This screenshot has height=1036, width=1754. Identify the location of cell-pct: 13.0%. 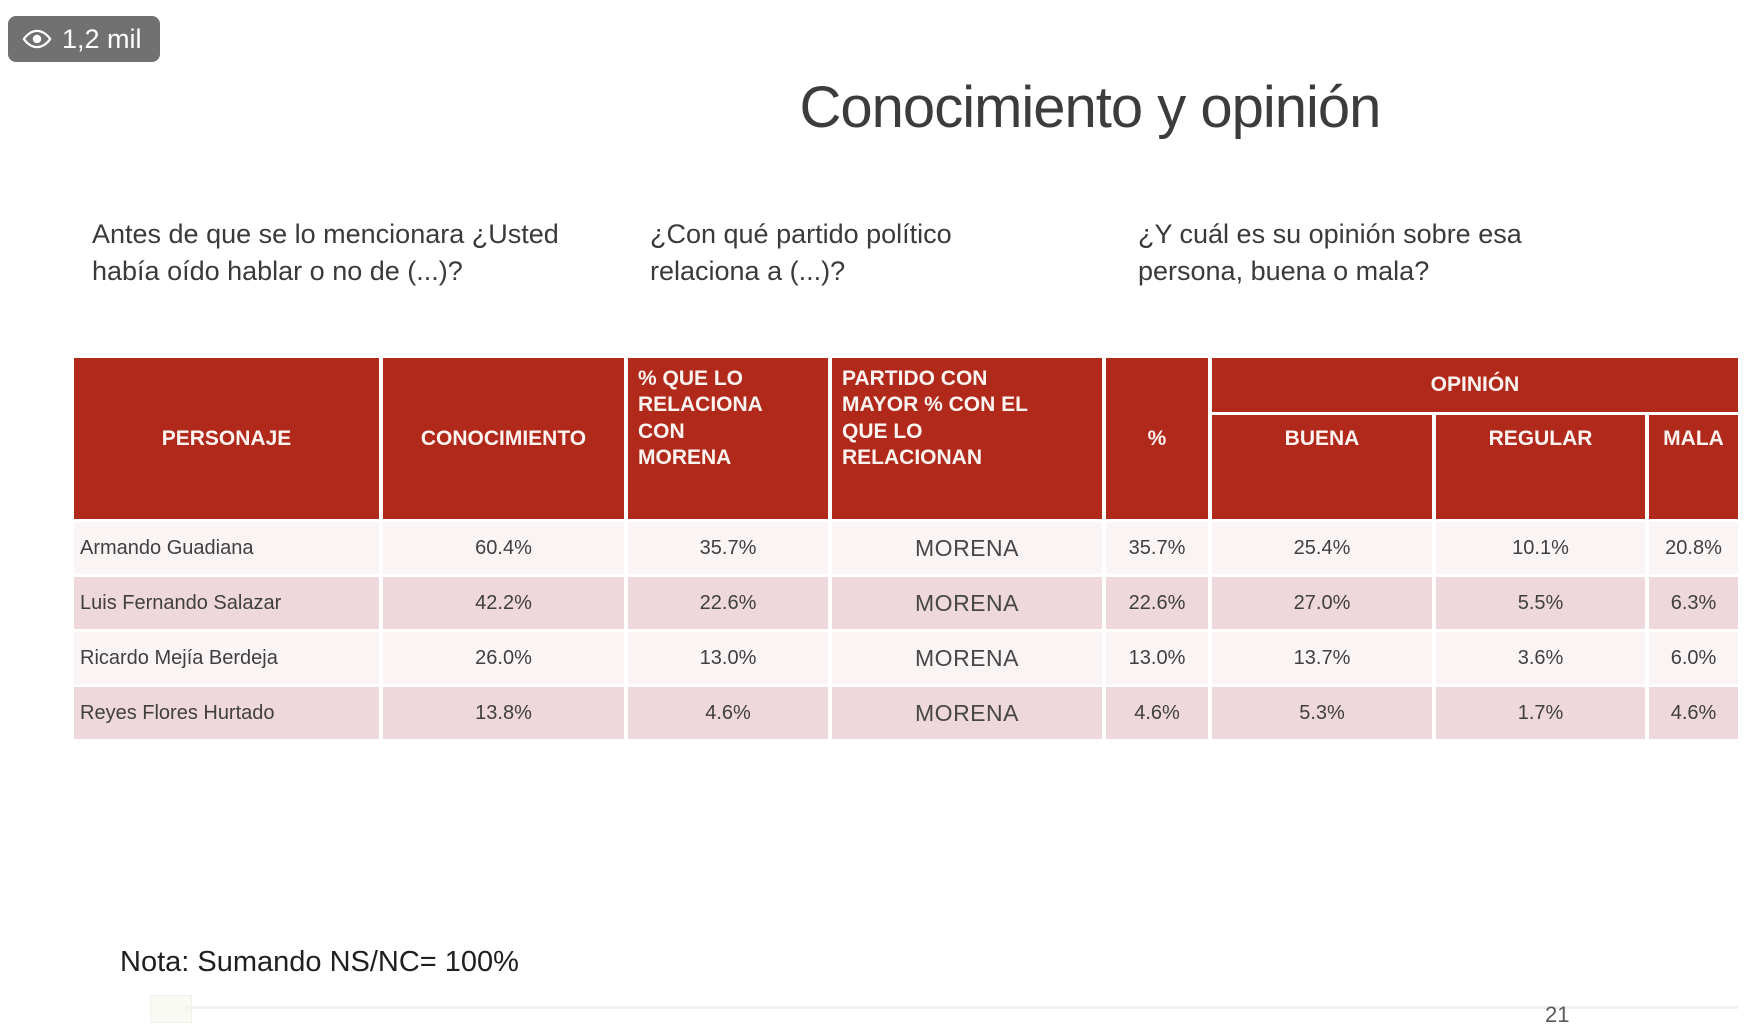
(1157, 658).